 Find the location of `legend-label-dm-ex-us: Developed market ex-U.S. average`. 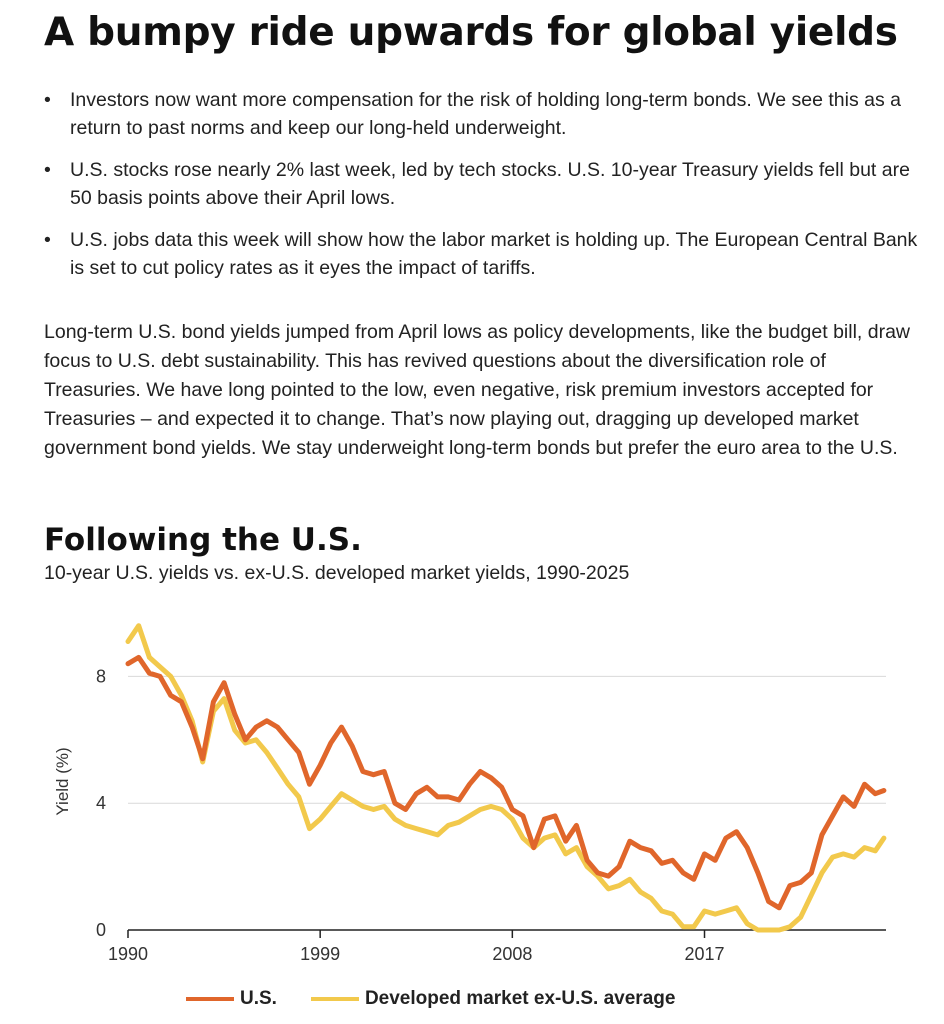

legend-label-dm-ex-us: Developed market ex-U.S. average is located at coordinates (520, 998).